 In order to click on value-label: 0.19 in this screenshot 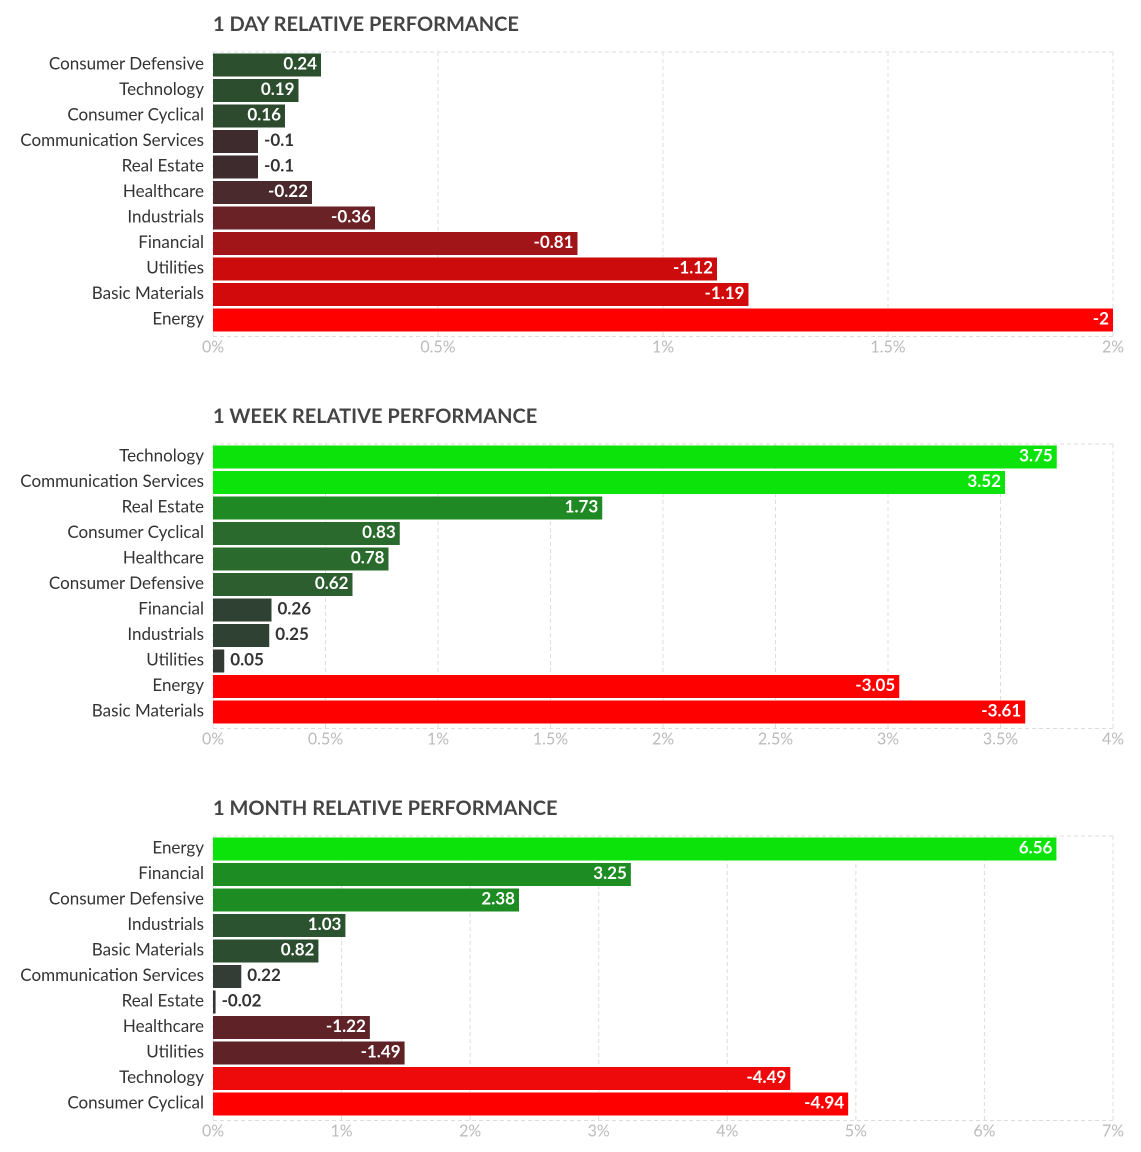, I will do `click(278, 88)`.